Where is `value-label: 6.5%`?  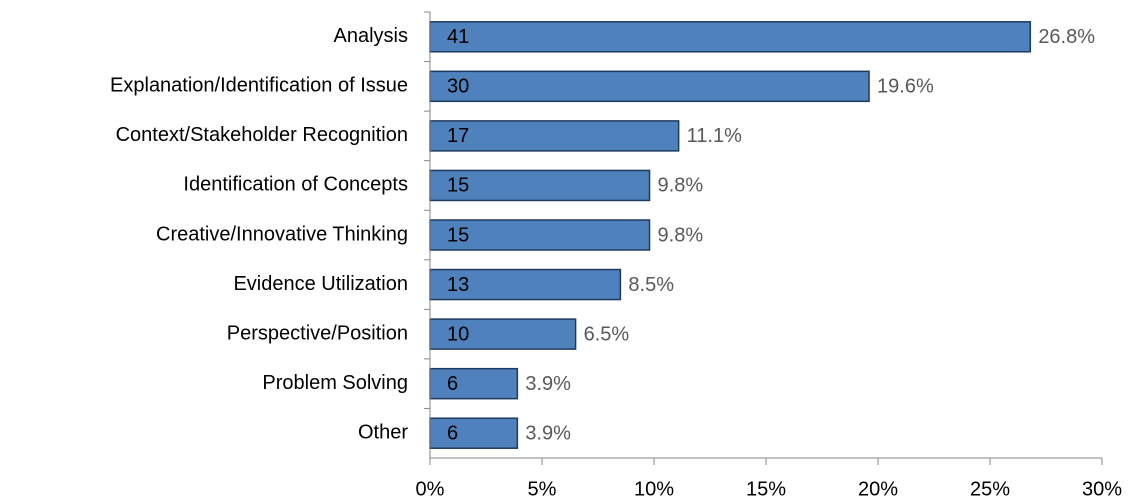 value-label: 6.5% is located at coordinates (607, 334).